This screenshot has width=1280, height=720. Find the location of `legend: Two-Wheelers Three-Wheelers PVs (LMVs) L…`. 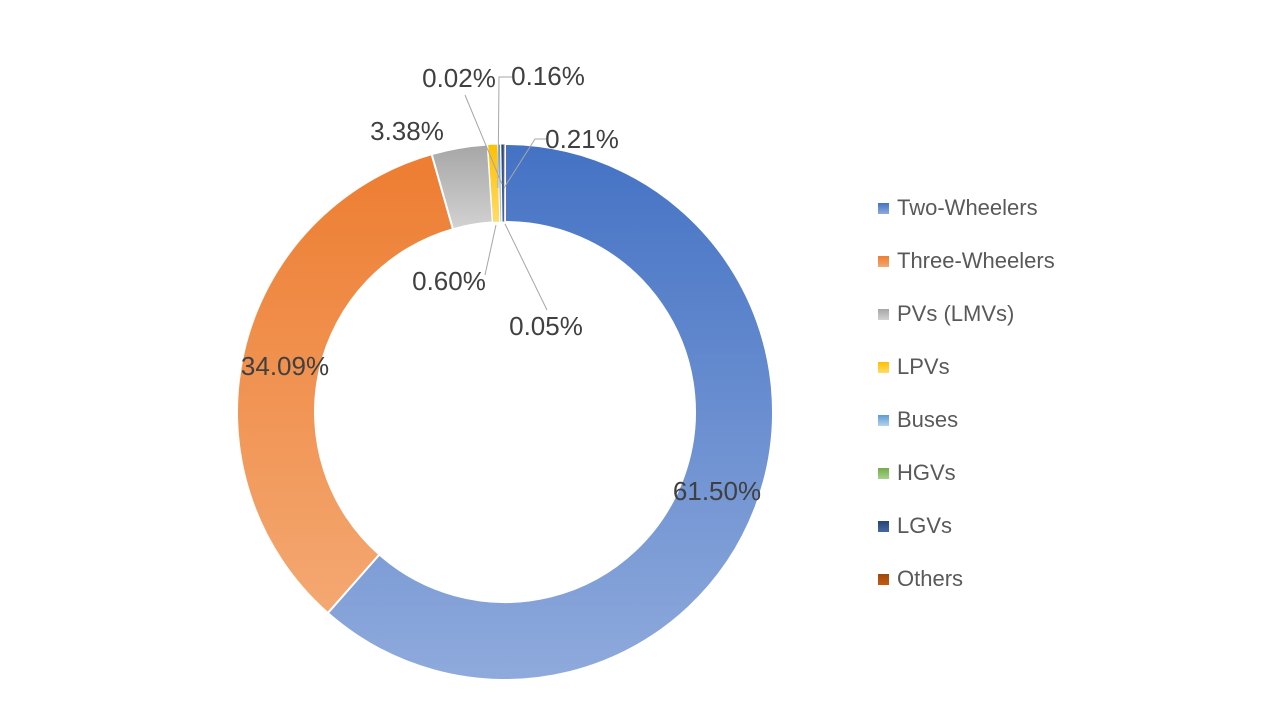

legend: Two-Wheelers Three-Wheelers PVs (LMVs) L… is located at coordinates (966, 393).